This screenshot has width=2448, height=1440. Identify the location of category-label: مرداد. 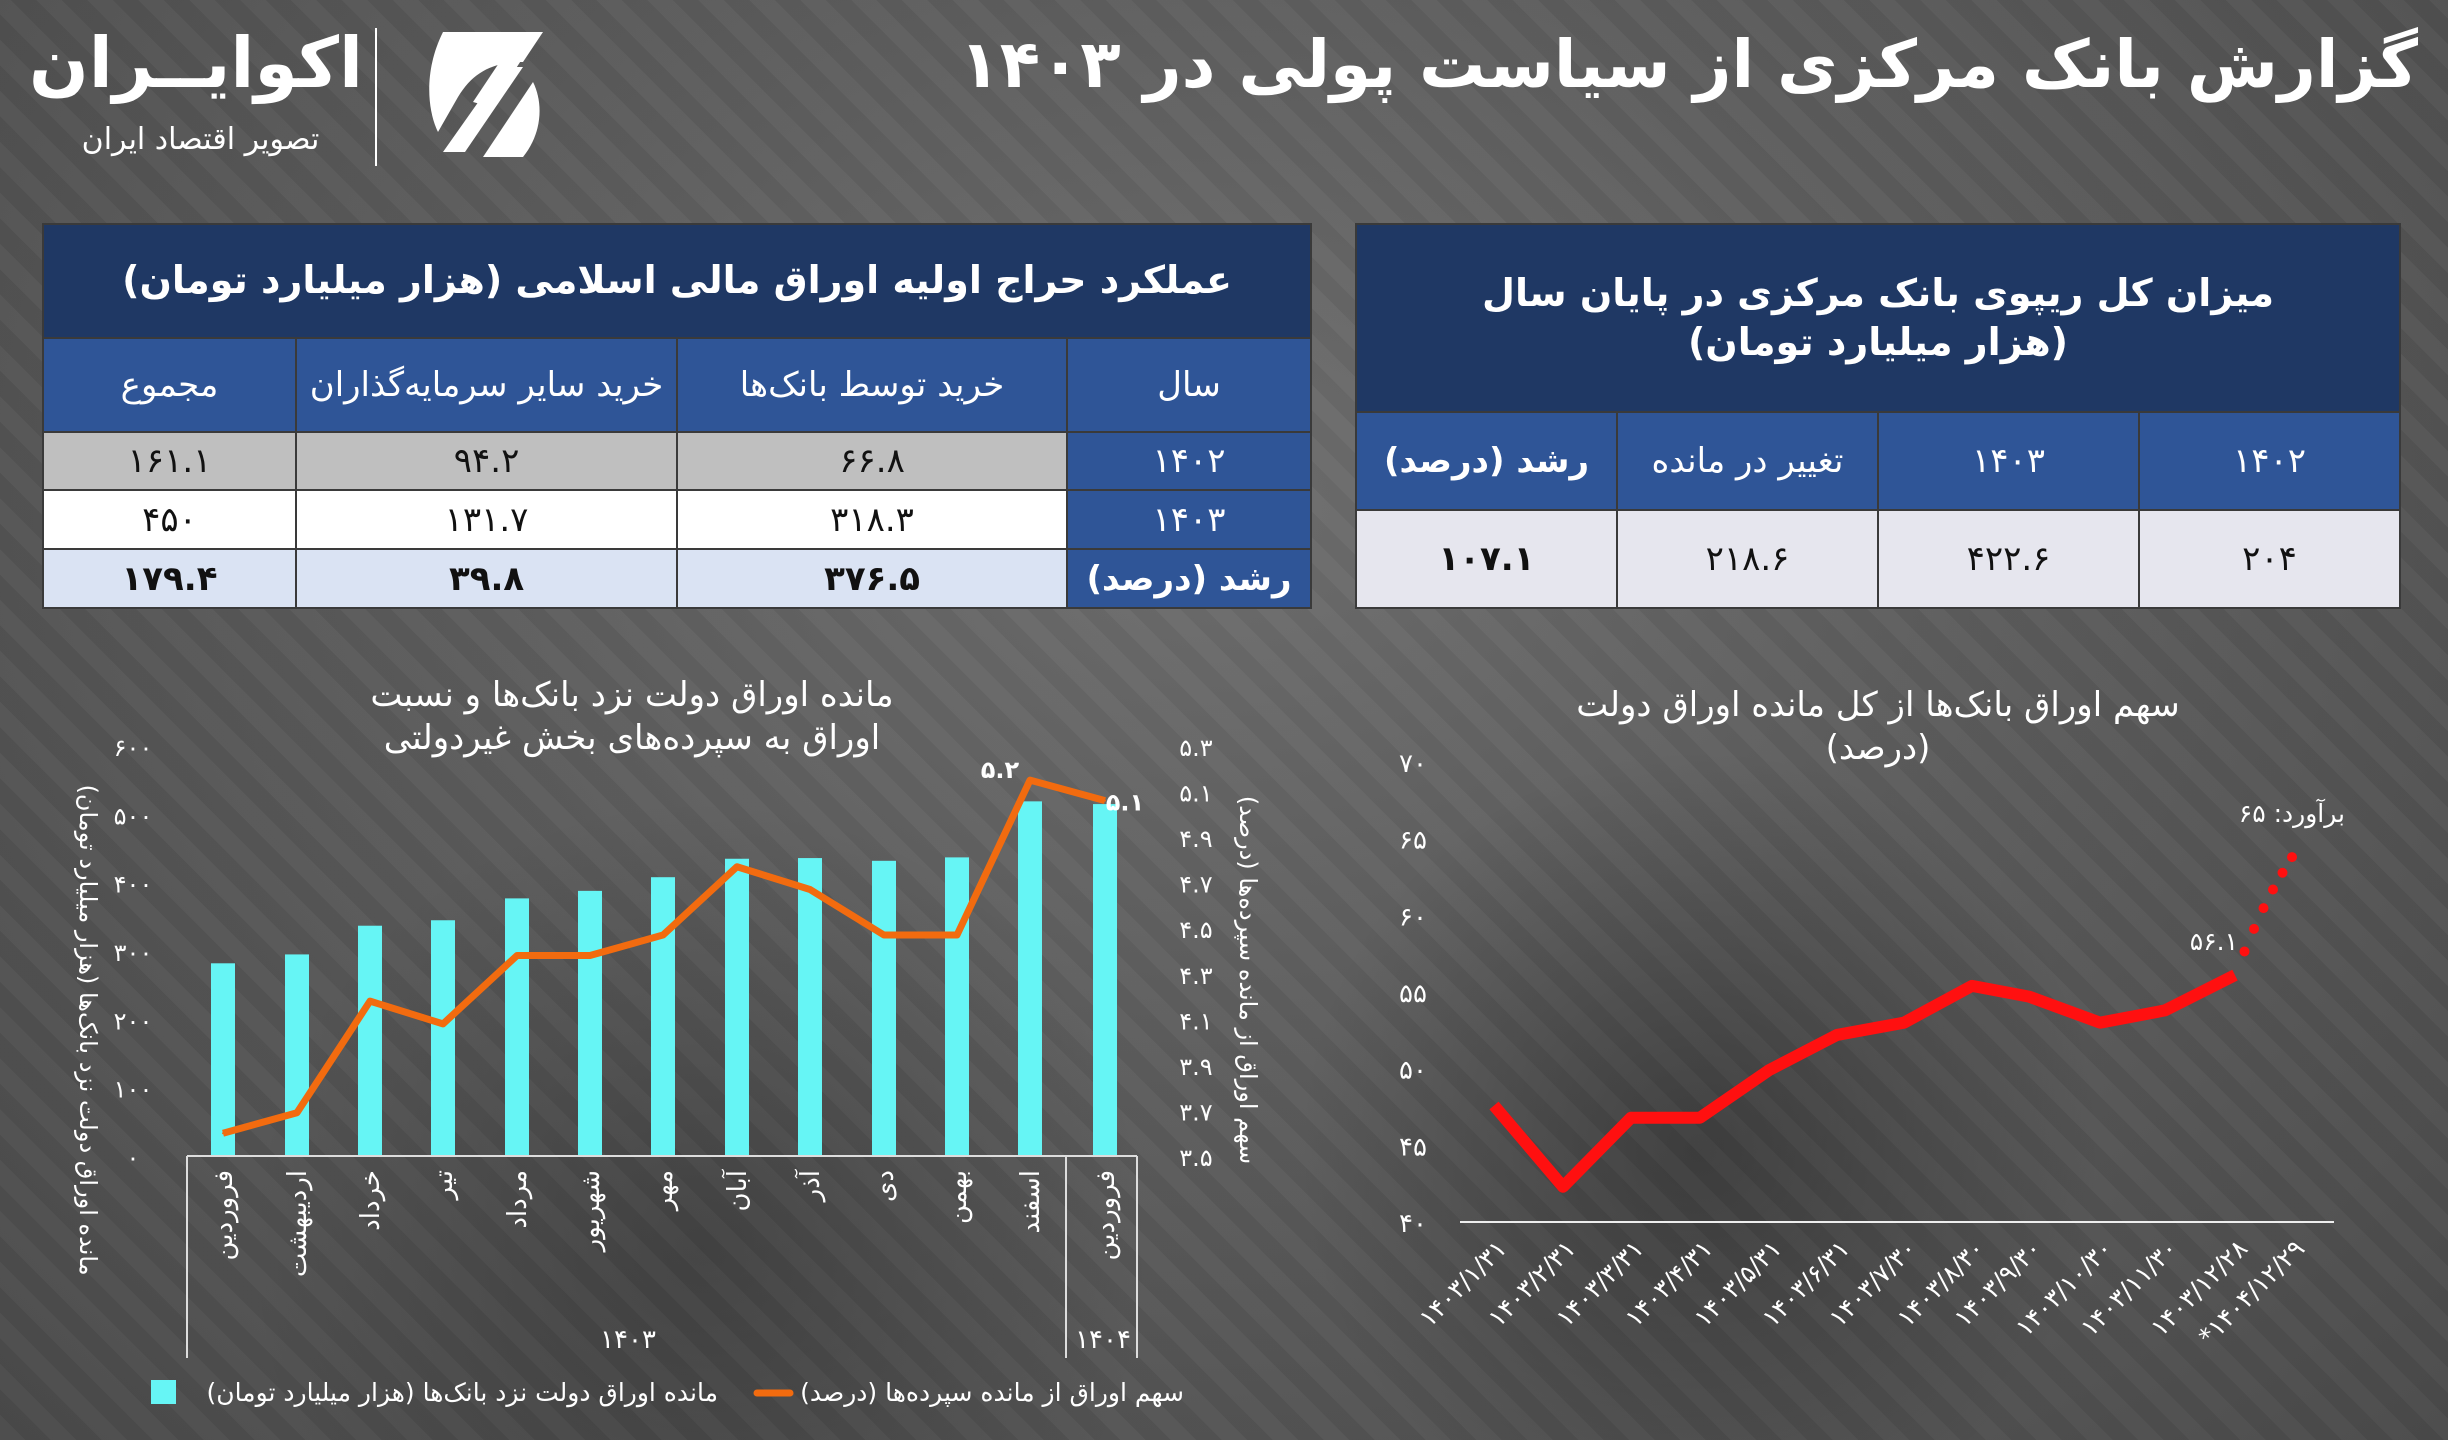
(518, 1199).